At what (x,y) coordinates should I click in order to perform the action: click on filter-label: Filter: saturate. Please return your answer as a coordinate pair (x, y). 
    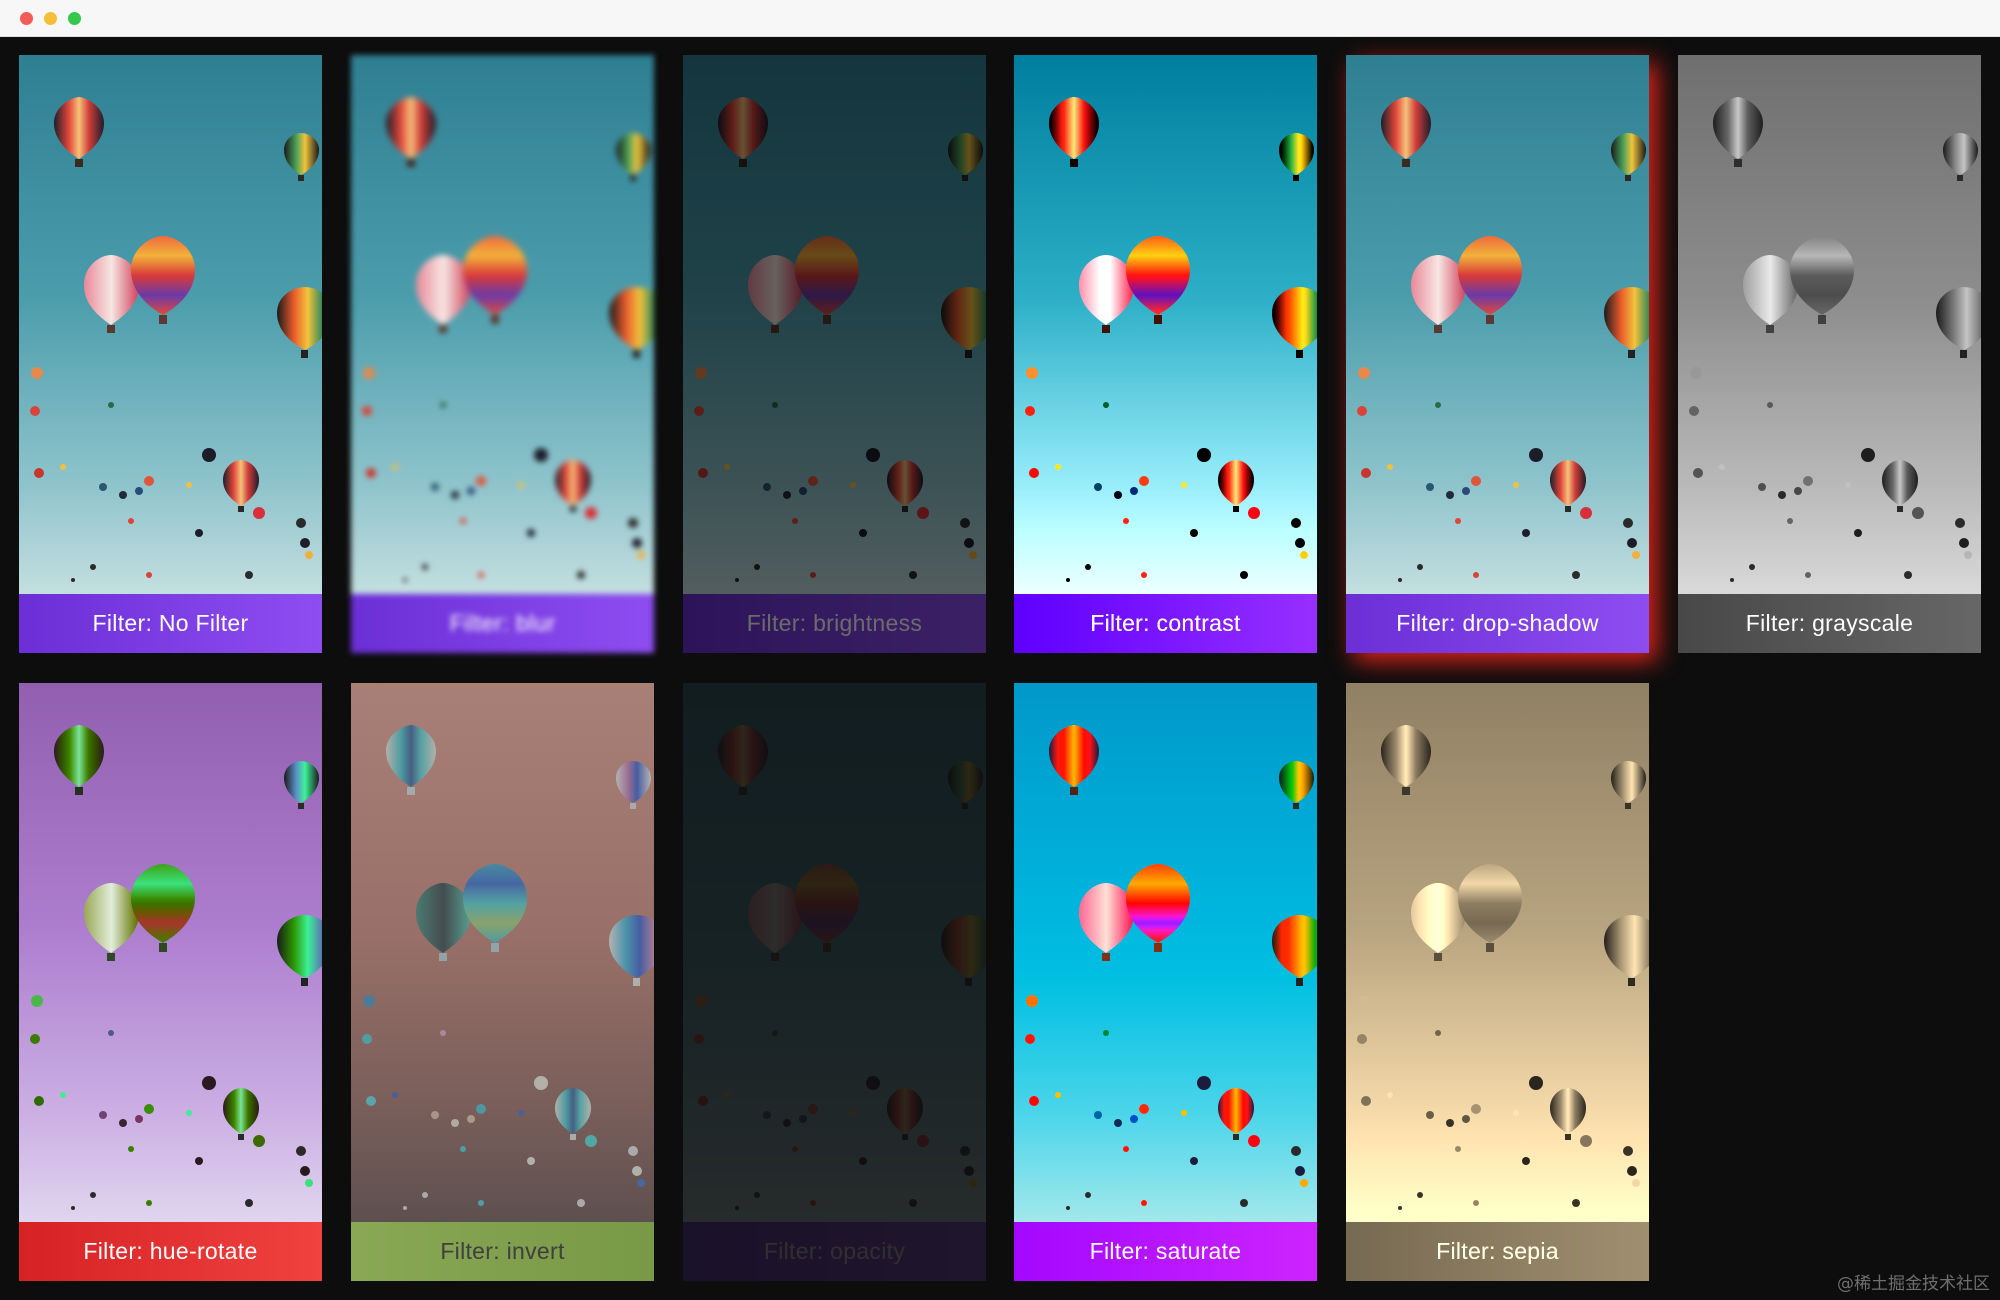
    Looking at the image, I should click on (1165, 1251).